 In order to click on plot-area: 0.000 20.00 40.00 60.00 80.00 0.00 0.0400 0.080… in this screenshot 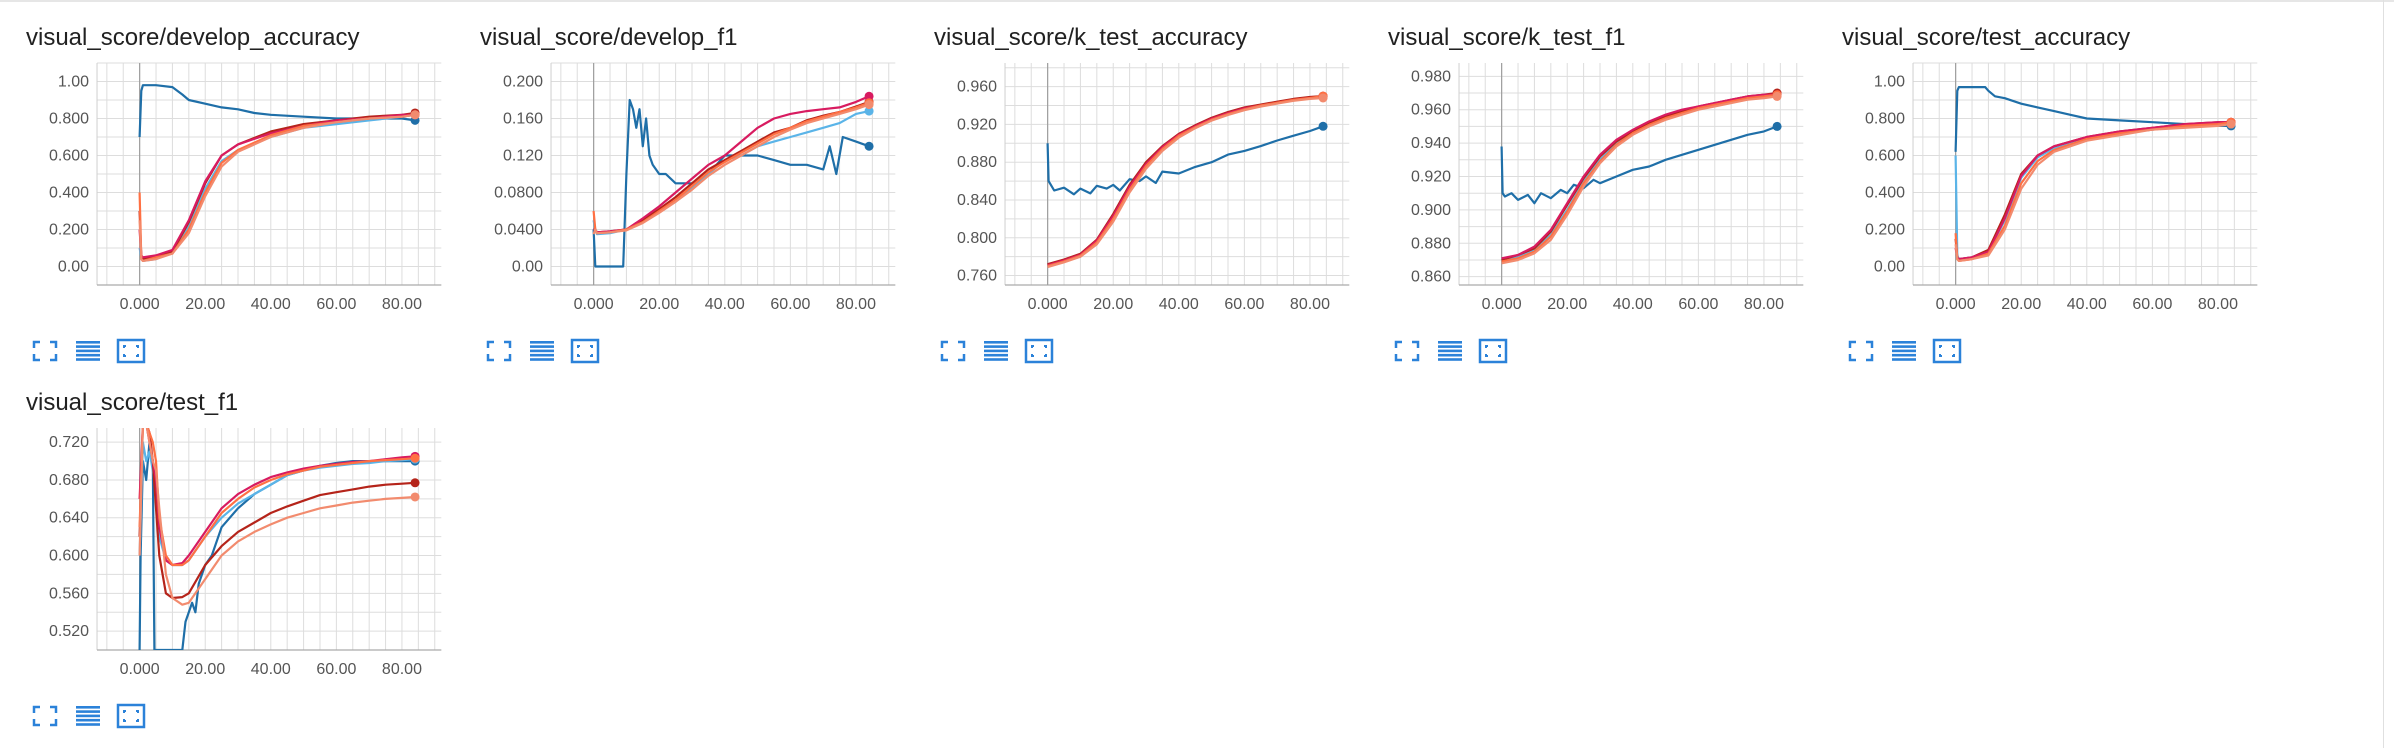, I will do `click(695, 187)`.